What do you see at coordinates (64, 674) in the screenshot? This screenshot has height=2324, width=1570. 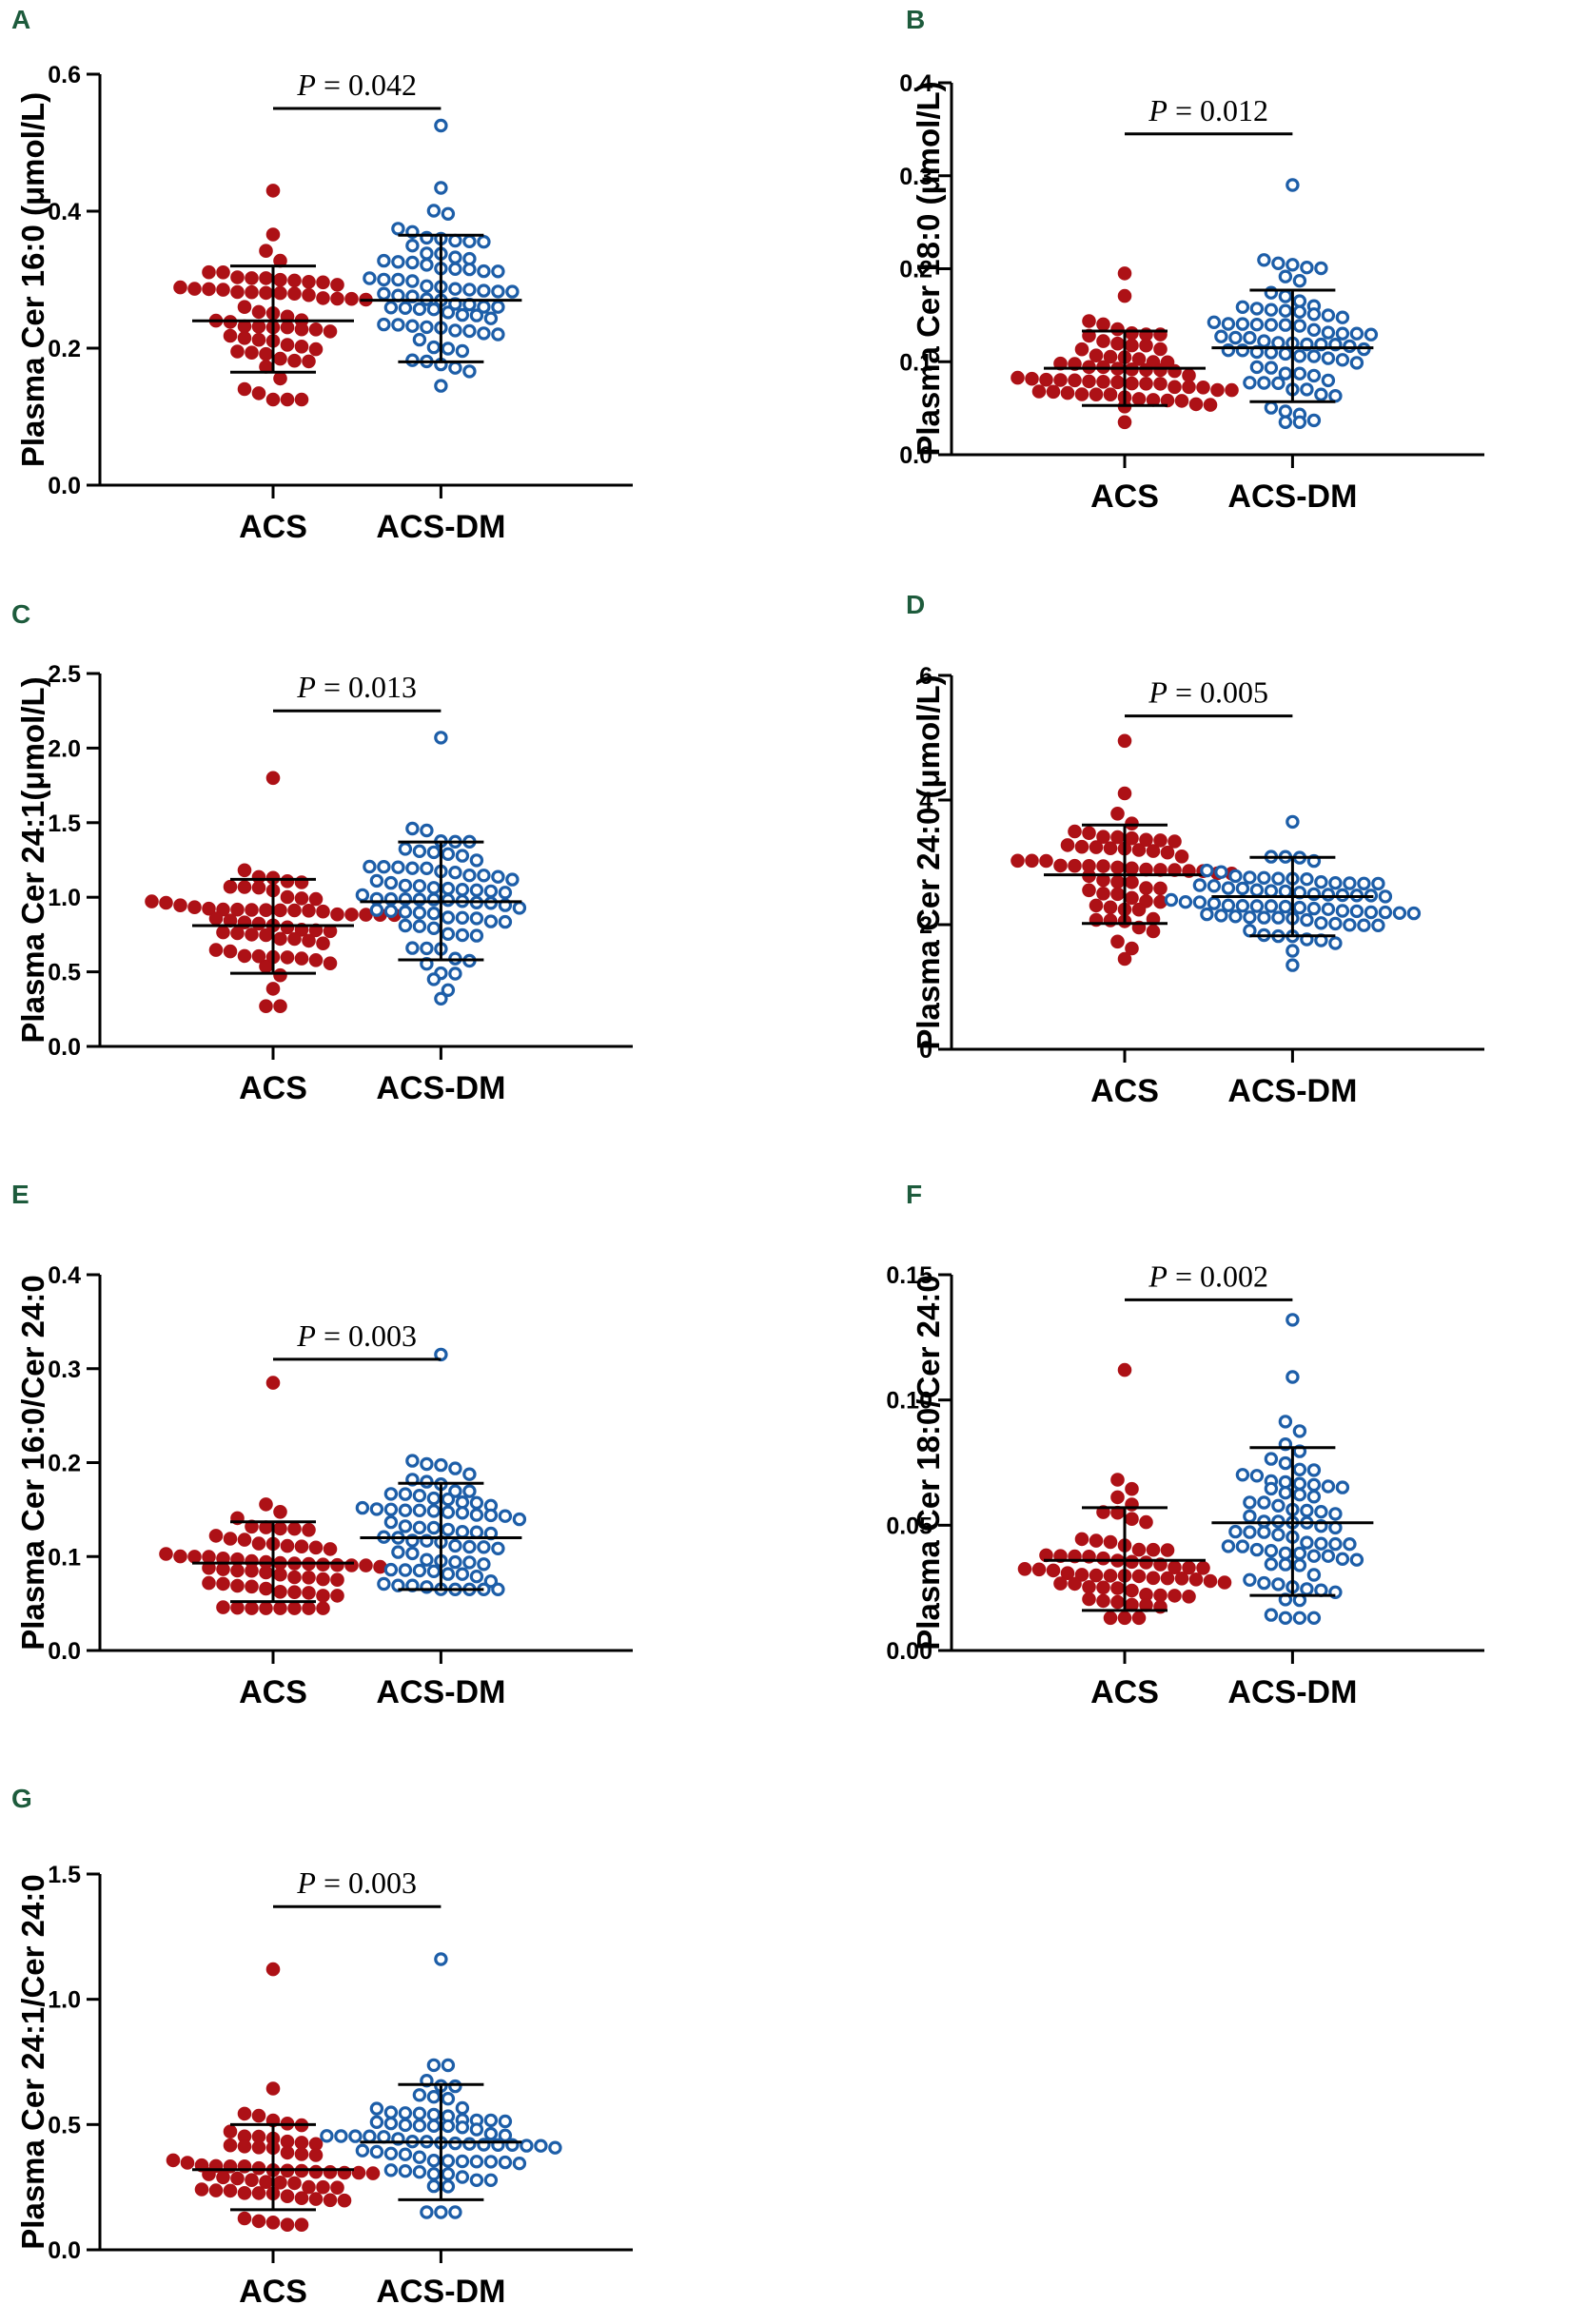 I see `y-tick-label: 2.5` at bounding box center [64, 674].